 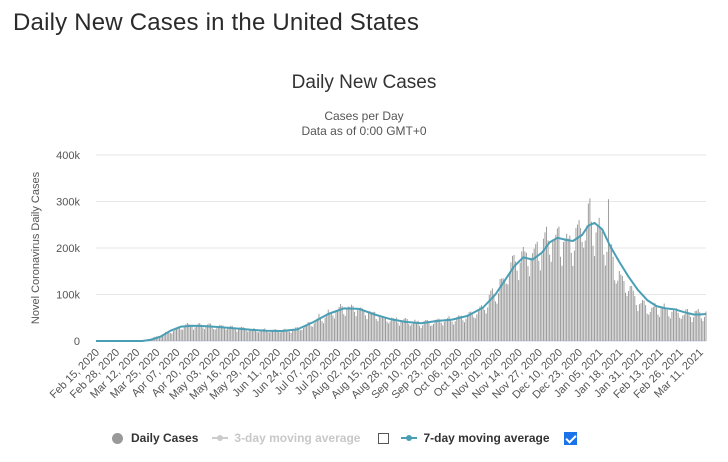 I want to click on legend-item-daily-cases: Daily Cases, so click(x=155, y=438).